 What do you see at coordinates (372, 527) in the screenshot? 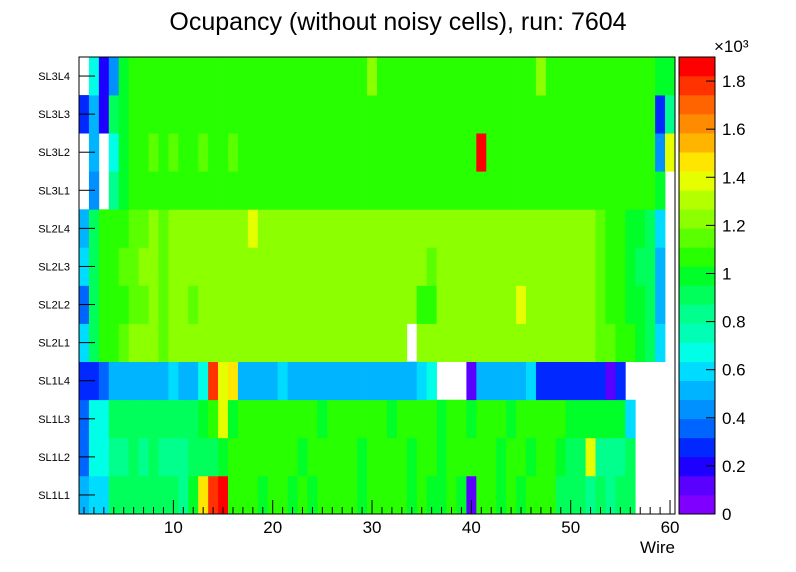
I see `x-tick-label: 30` at bounding box center [372, 527].